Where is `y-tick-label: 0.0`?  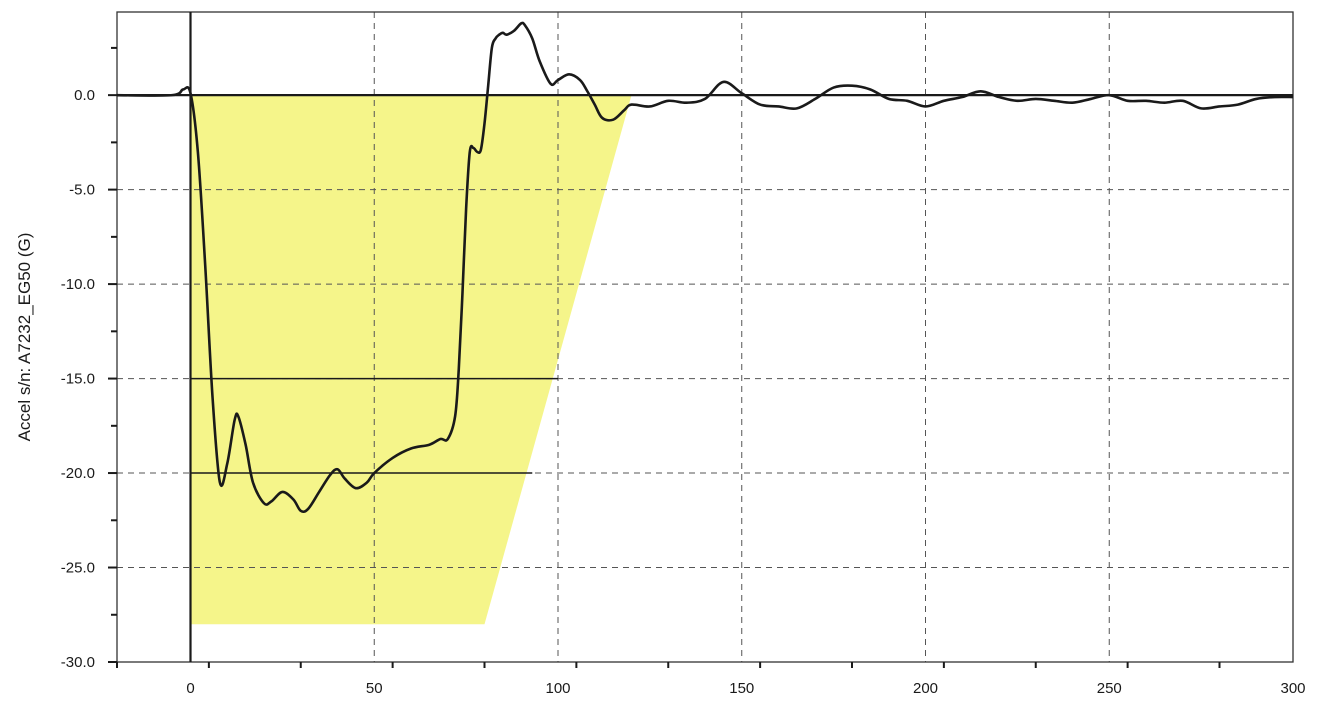 y-tick-label: 0.0 is located at coordinates (84, 95).